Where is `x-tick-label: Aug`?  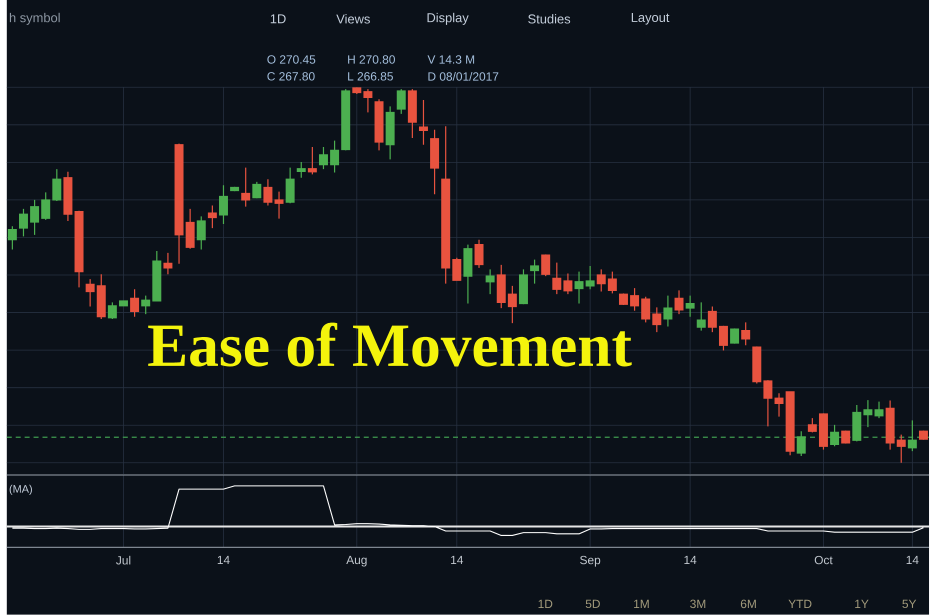 x-tick-label: Aug is located at coordinates (356, 561).